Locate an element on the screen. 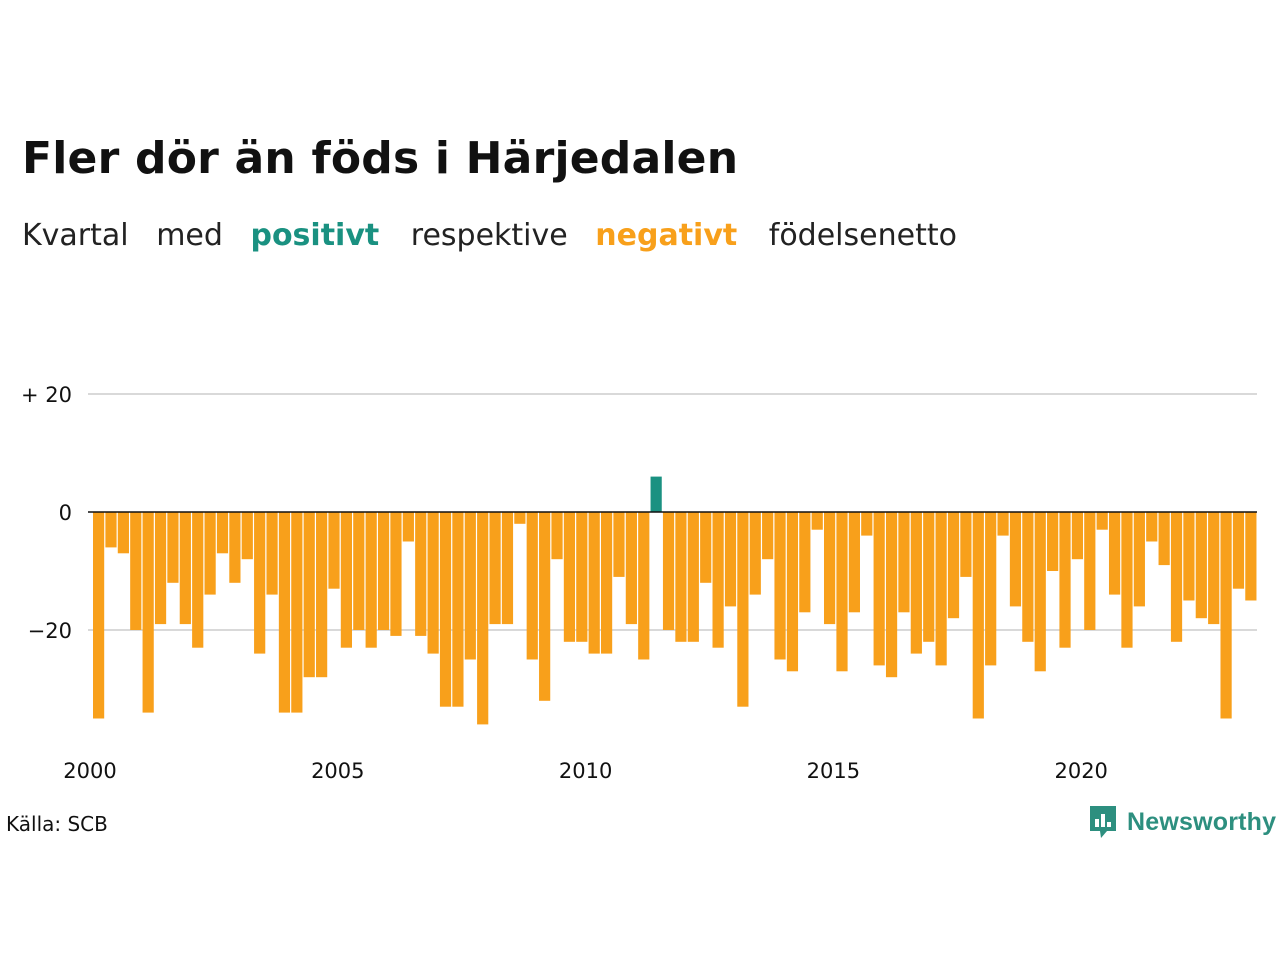 This screenshot has width=1280, height=960. x-tick-label: 2005 is located at coordinates (337, 771).